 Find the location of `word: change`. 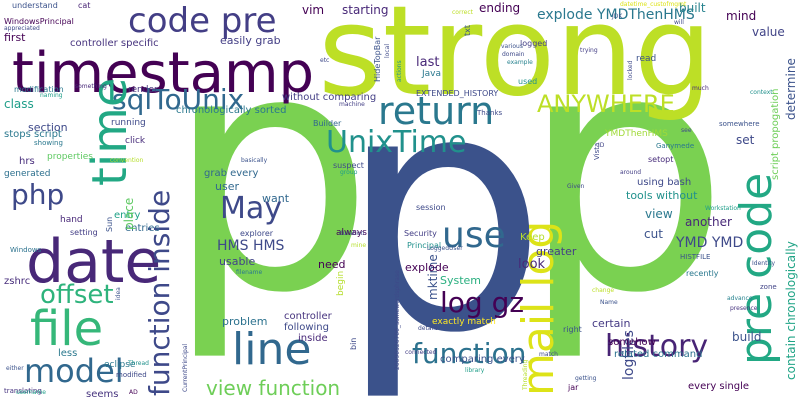

word: change is located at coordinates (603, 290).